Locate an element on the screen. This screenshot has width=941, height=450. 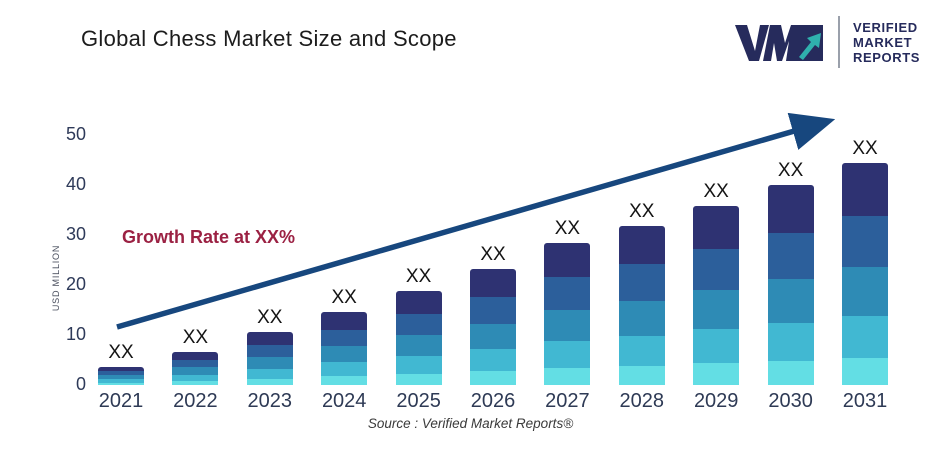
stacked-bar-2029 is located at coordinates (716, 295).